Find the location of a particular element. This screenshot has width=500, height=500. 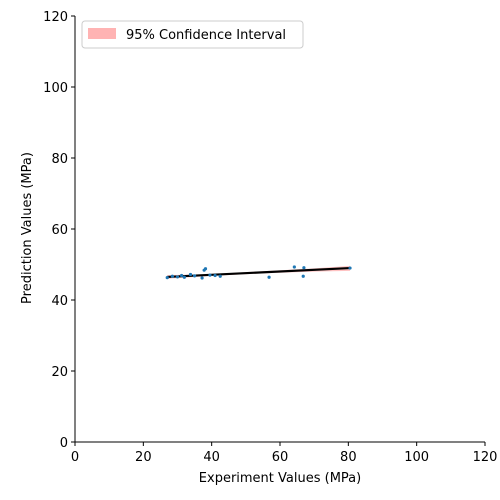

x-tick-label: 60 is located at coordinates (280, 457).